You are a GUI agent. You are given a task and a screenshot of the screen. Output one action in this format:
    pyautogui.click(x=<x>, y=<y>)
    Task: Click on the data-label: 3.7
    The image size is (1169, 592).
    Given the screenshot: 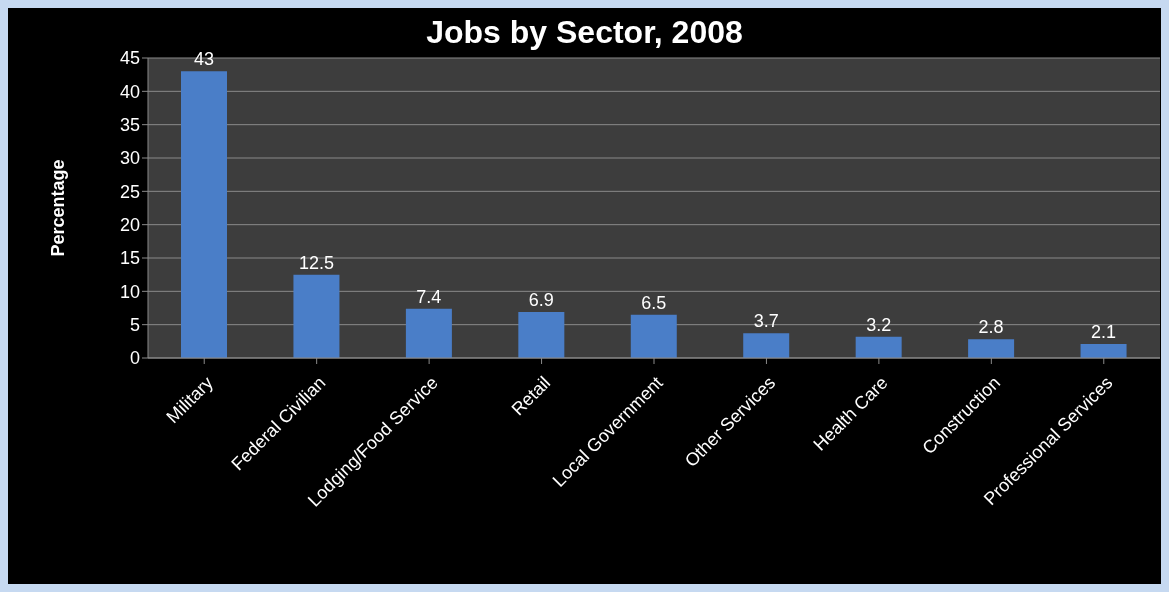 What is the action you would take?
    pyautogui.click(x=766, y=321)
    